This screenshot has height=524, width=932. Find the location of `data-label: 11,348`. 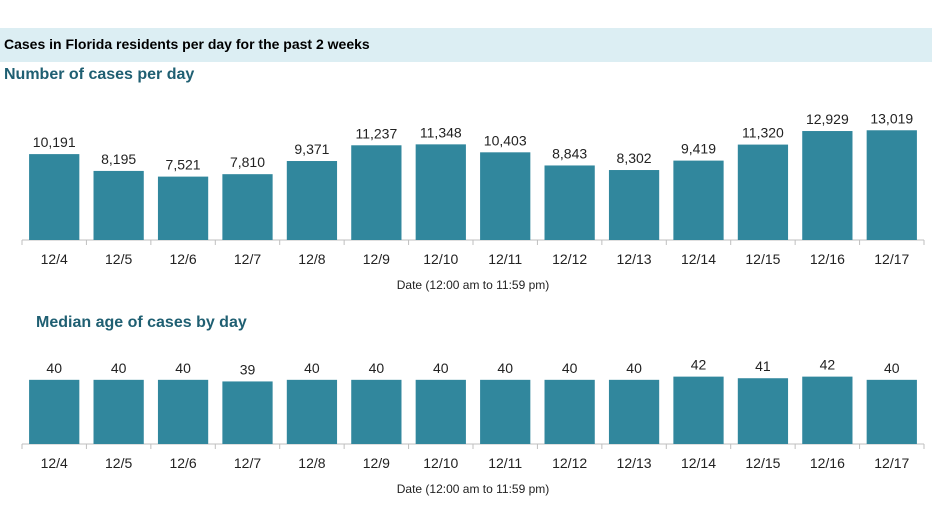

data-label: 11,348 is located at coordinates (441, 132).